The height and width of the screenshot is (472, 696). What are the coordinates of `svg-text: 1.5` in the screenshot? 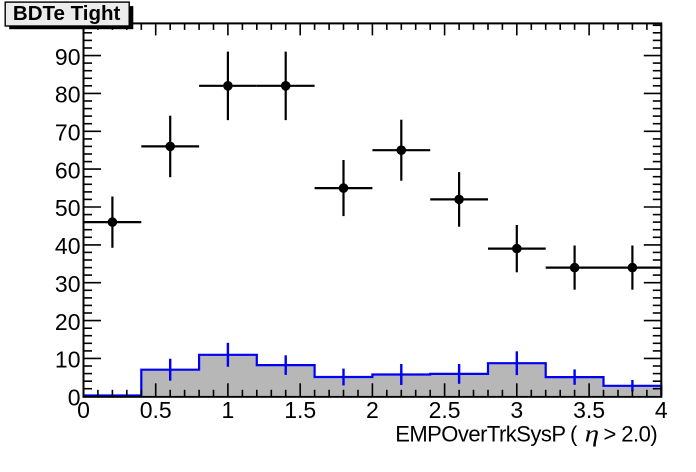 It's located at (300, 410).